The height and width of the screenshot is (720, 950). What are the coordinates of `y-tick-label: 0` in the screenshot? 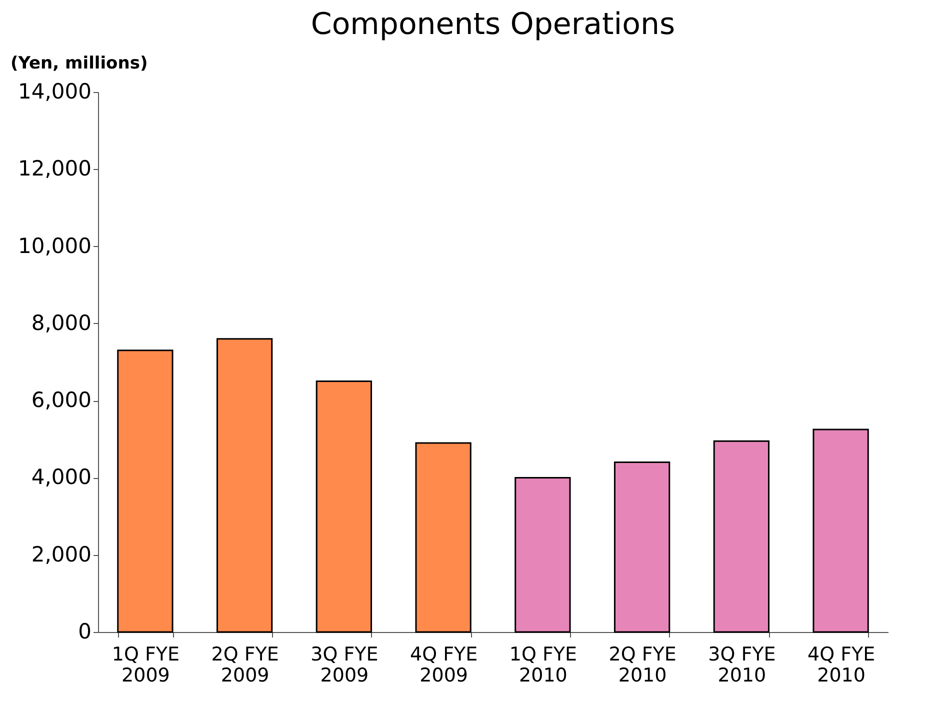 It's located at (85, 632).